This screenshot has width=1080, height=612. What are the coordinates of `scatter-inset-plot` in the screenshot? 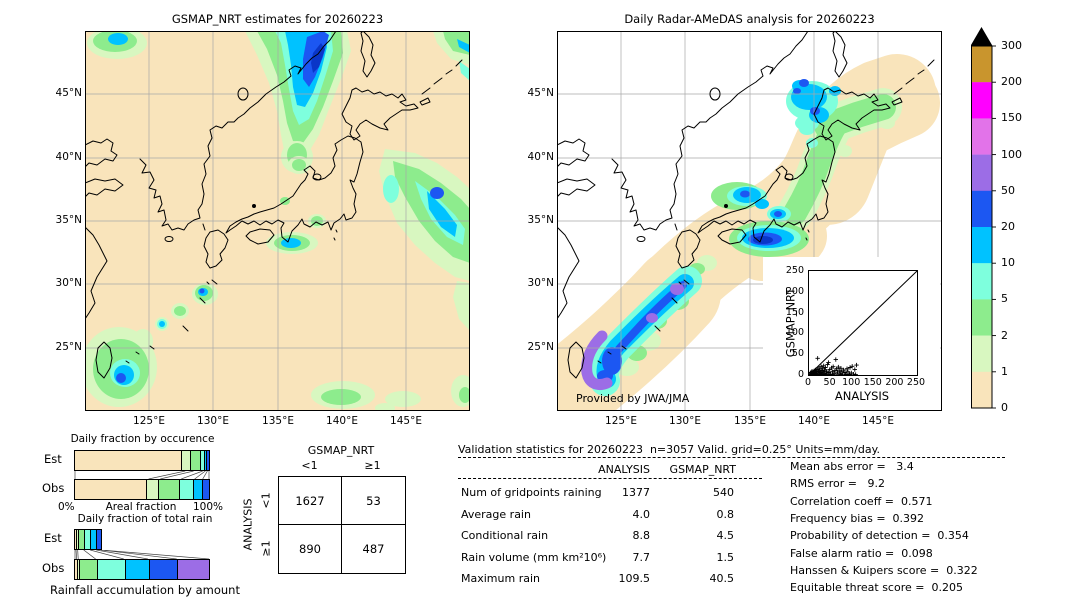 It's located at (862, 324).